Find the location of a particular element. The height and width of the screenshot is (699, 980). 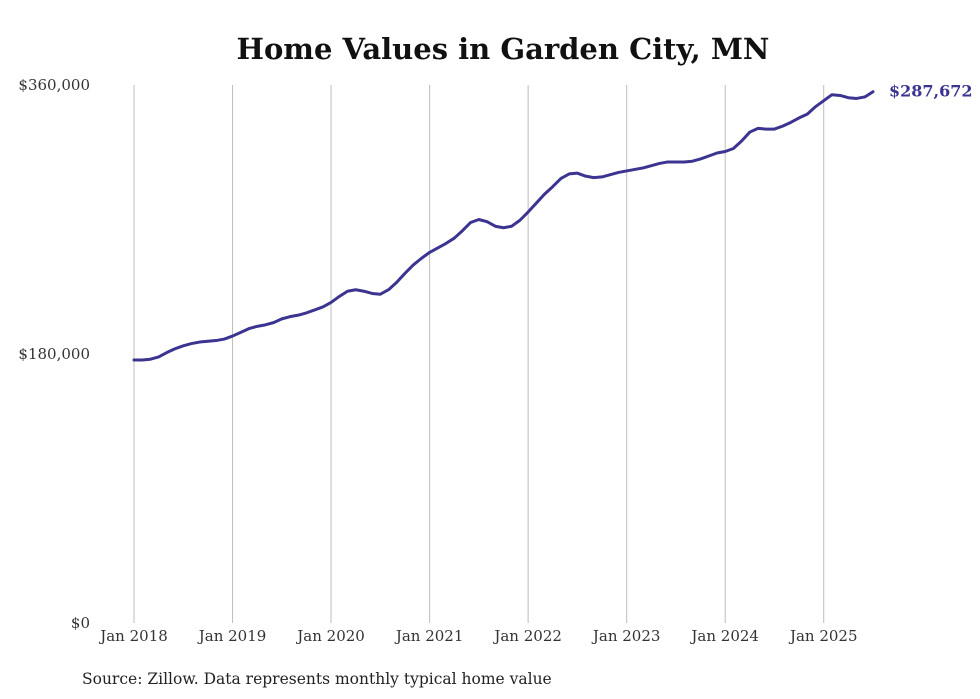

y-tick-label: $180,000 is located at coordinates (54, 354).